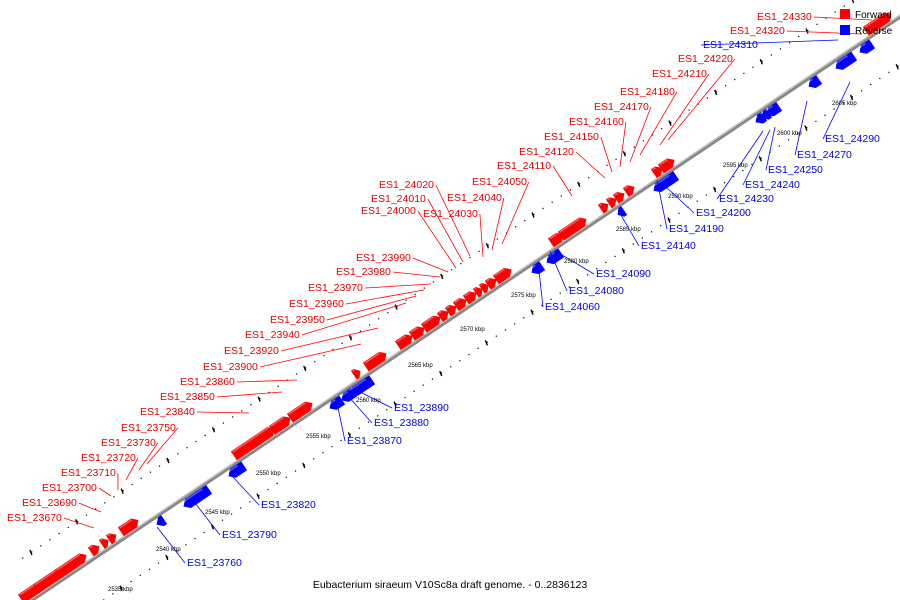 The width and height of the screenshot is (900, 600). Describe the element at coordinates (69, 488) in the screenshot. I see `forward-gene-label: ES1_23700` at that location.